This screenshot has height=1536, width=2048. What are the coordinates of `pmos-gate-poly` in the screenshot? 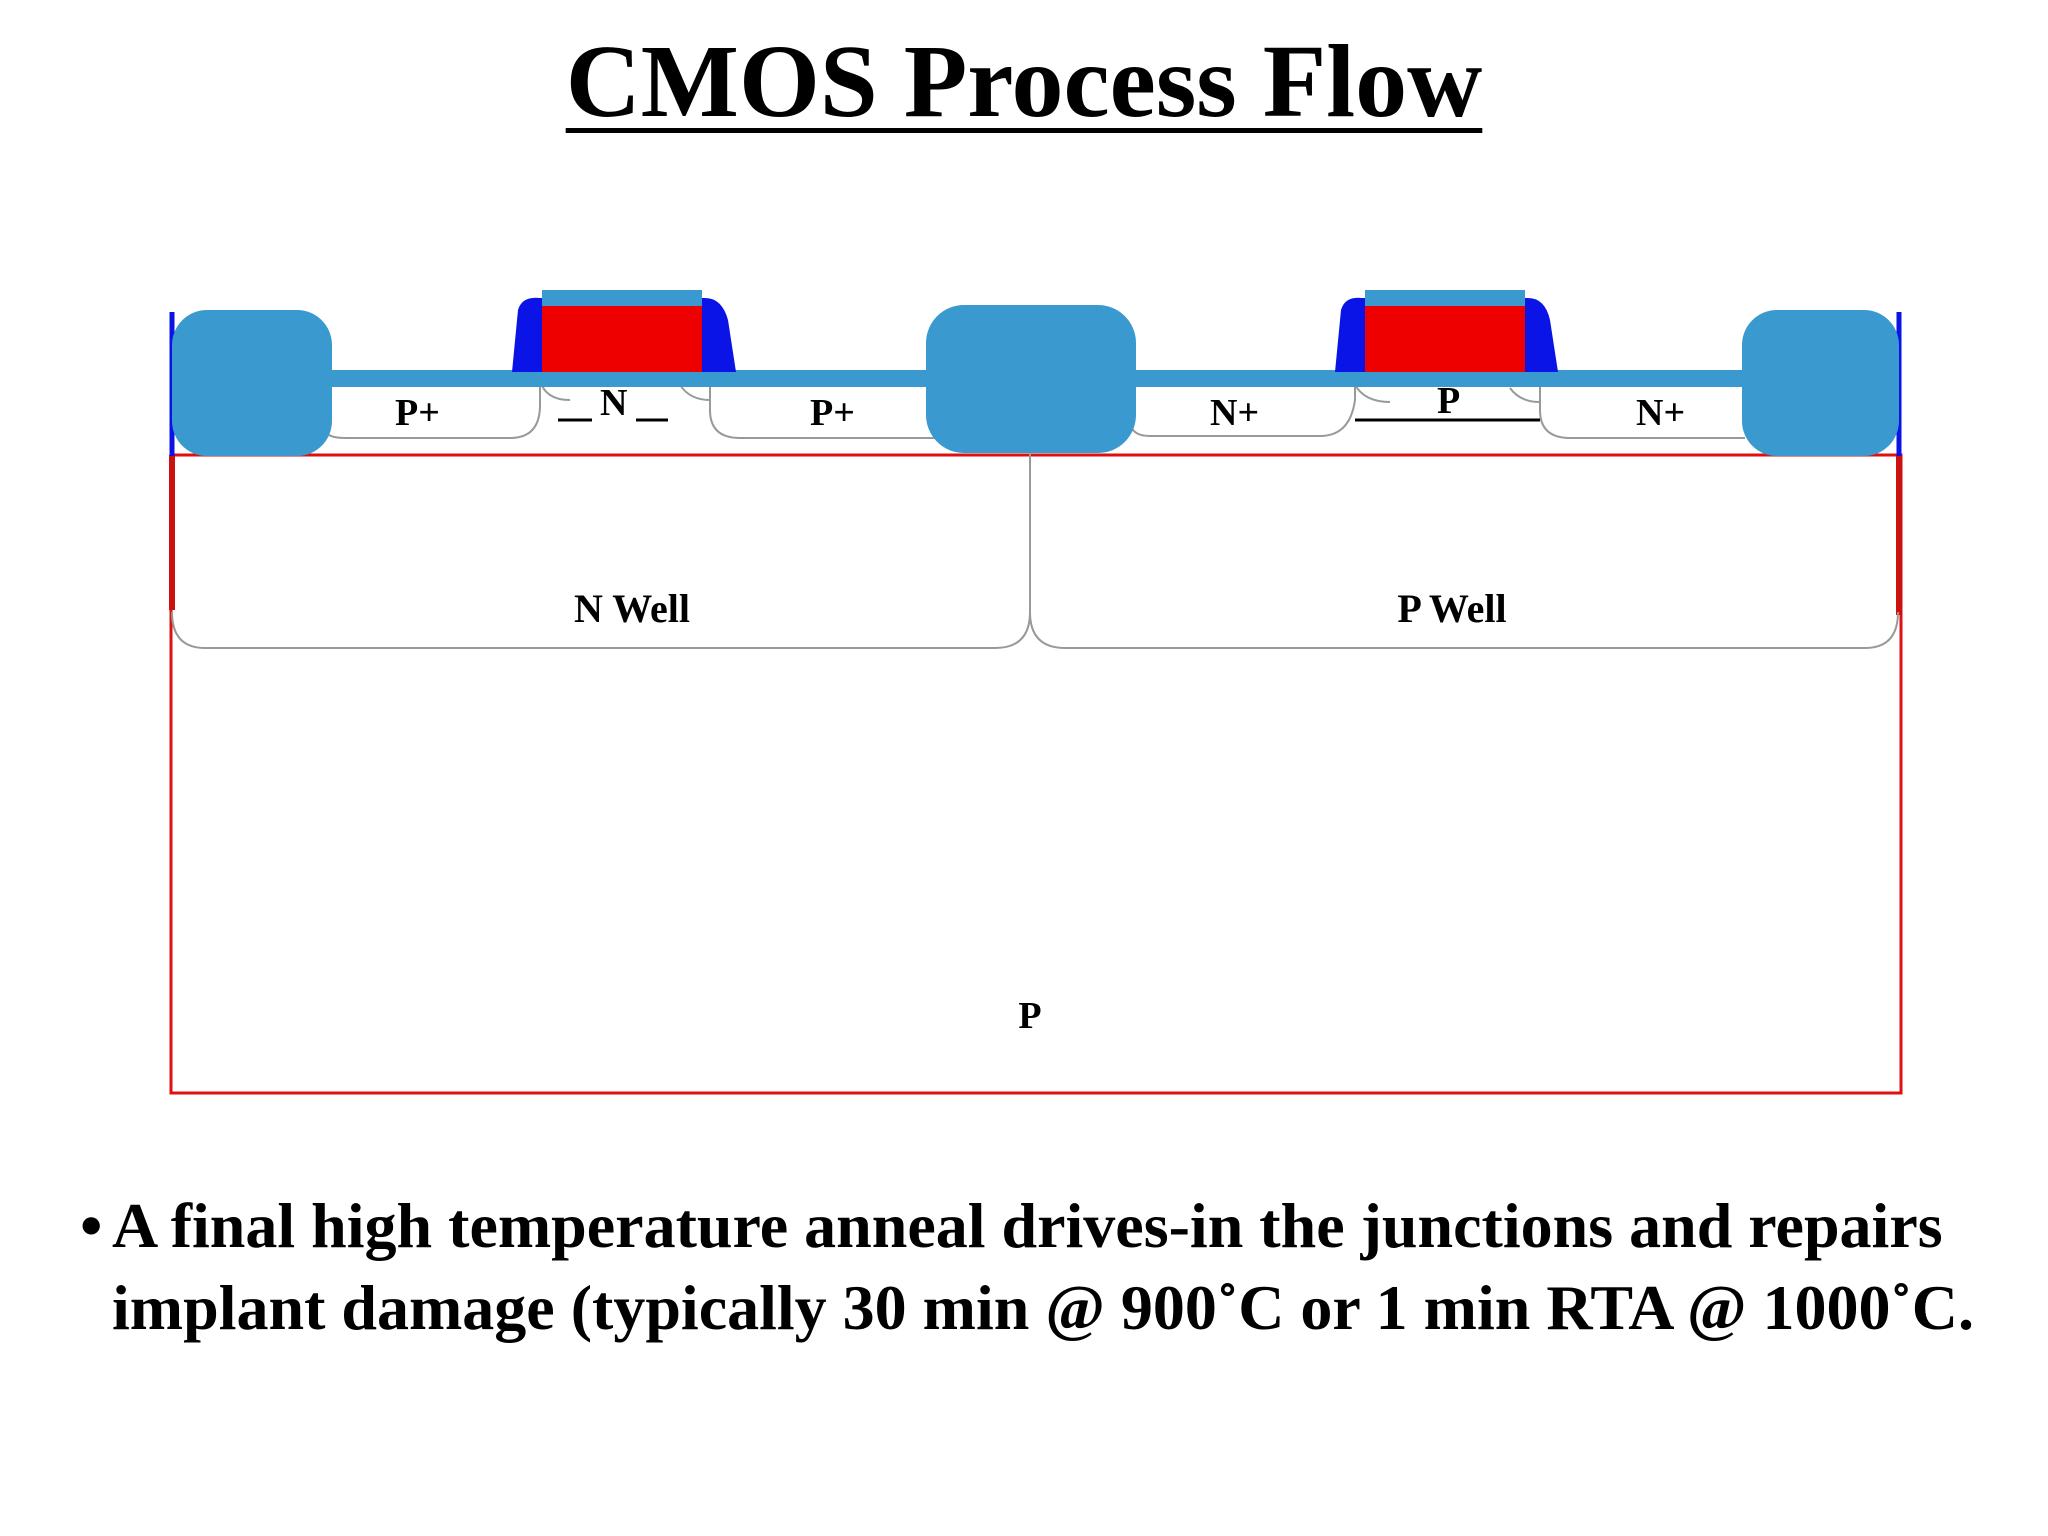 It's located at (622, 339).